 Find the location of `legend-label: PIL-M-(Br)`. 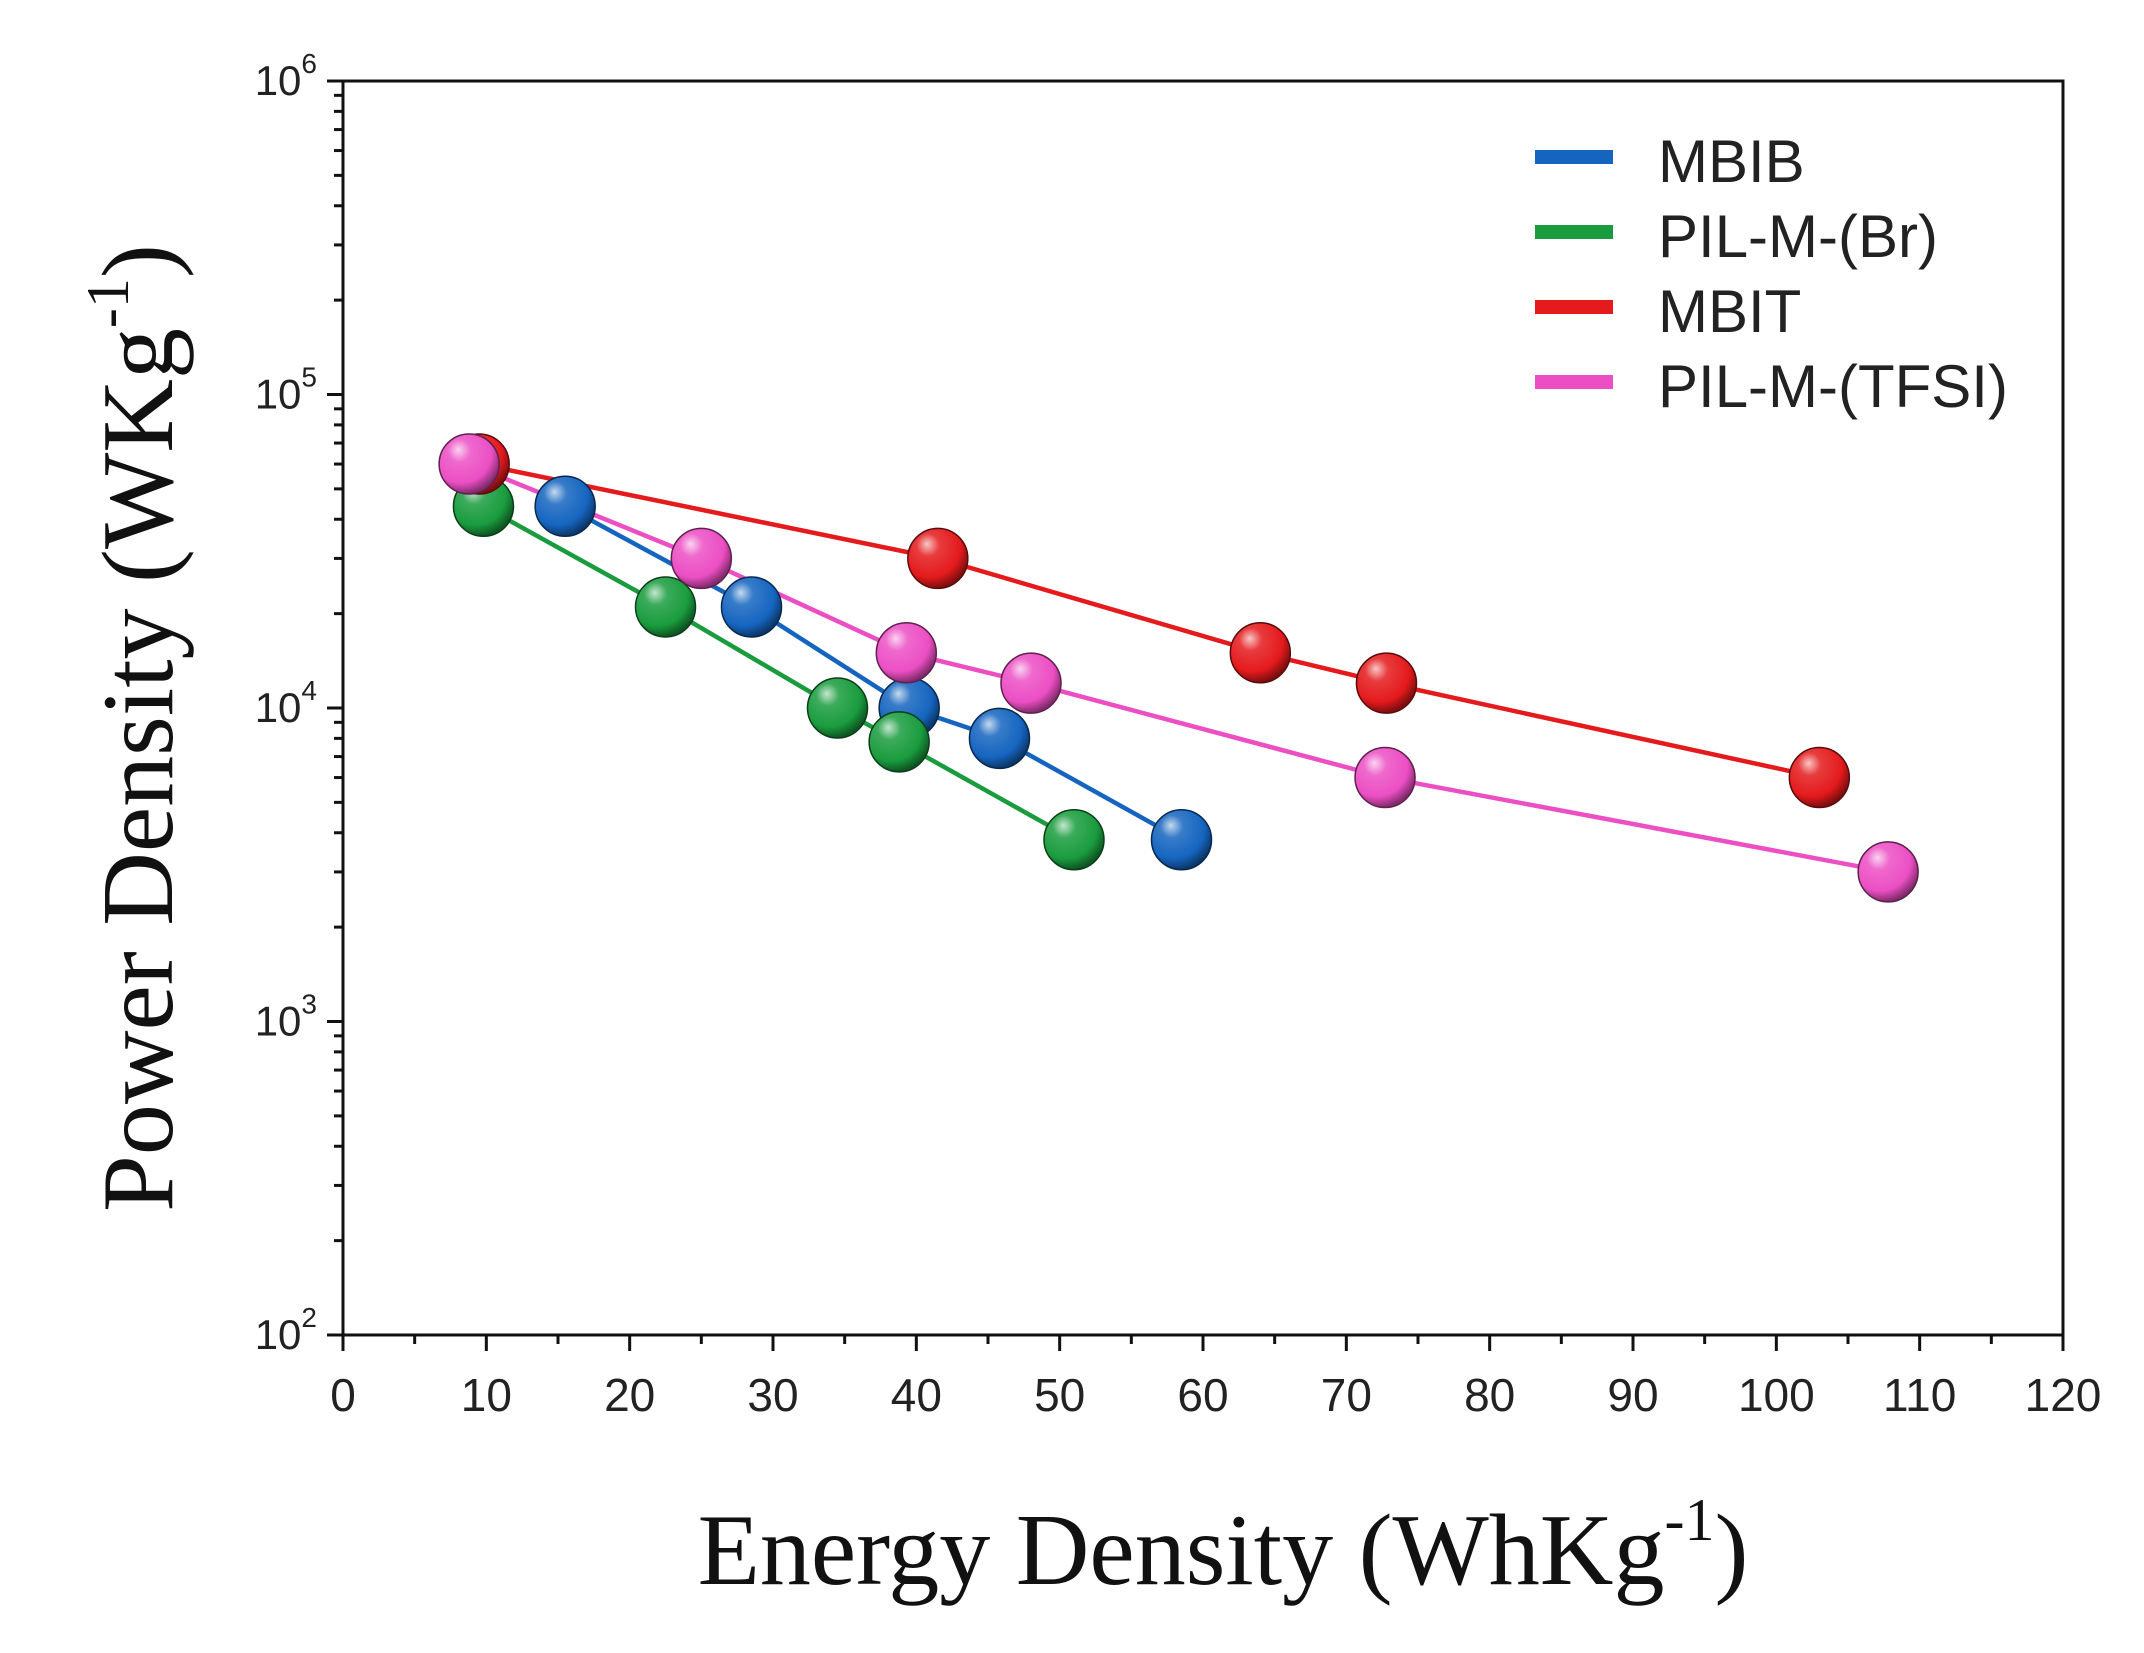

legend-label: PIL-M-(Br) is located at coordinates (1798, 236).